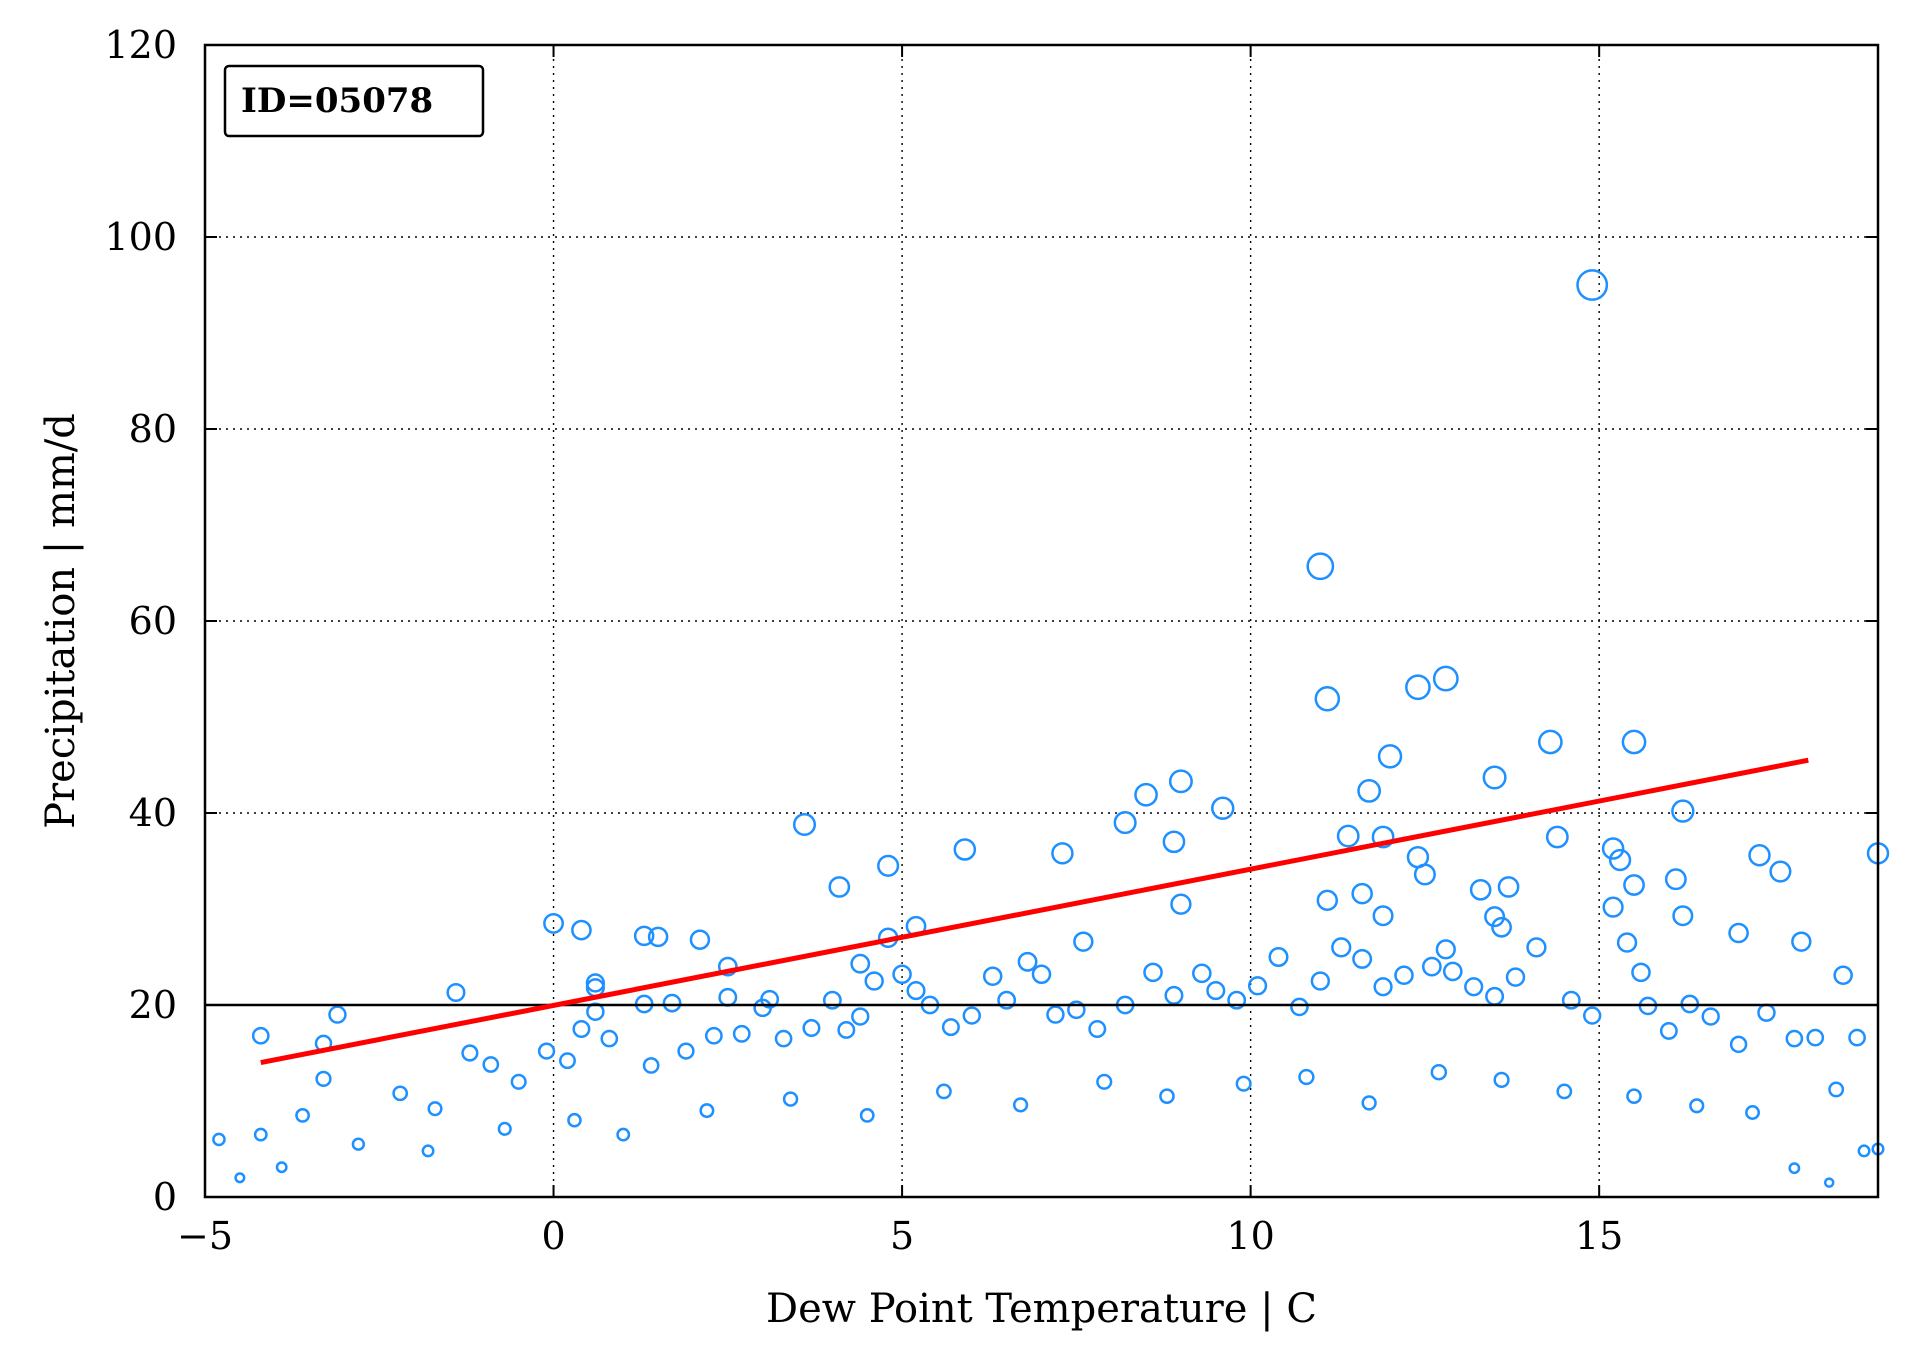  I want to click on x-tick-label: 5, so click(902, 1236).